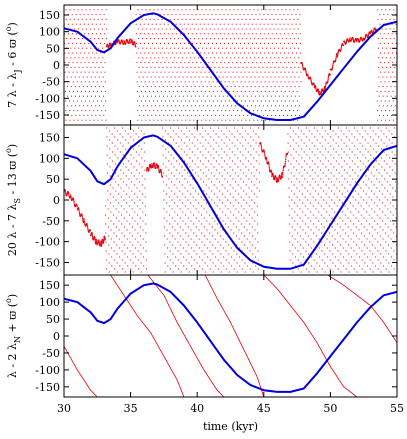  What do you see at coordinates (56, 336) in the screenshot?
I see `y-tick-label: 0` at bounding box center [56, 336].